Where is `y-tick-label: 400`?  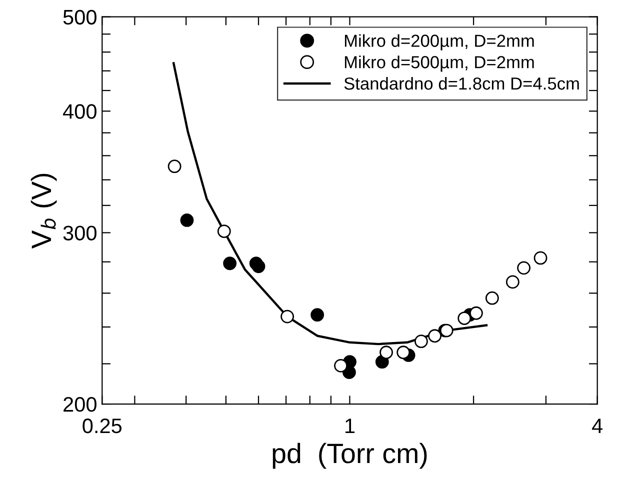
y-tick-label: 400 is located at coordinates (79, 111).